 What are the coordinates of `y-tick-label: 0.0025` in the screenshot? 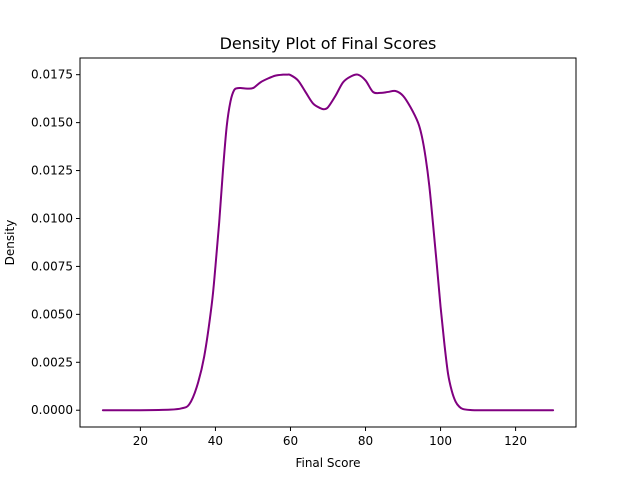 It's located at (52, 362).